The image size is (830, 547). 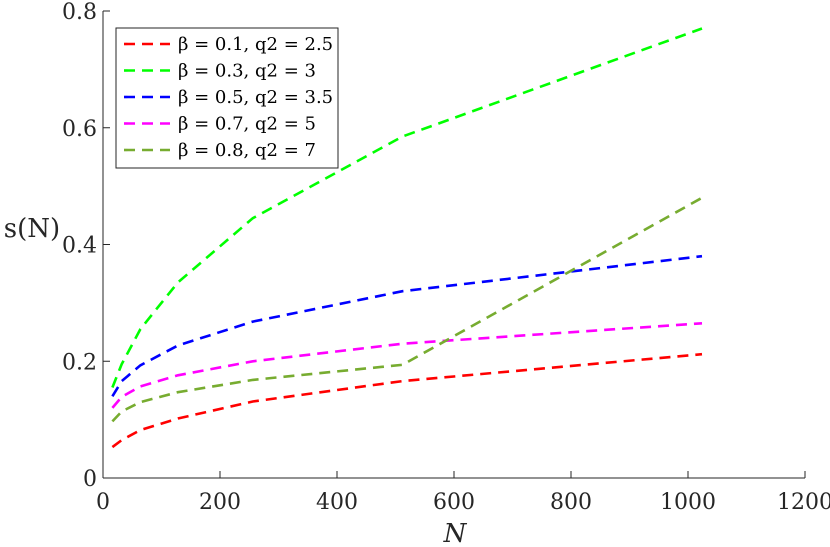 What do you see at coordinates (255, 44) in the screenshot?
I see `legend-label-1: β = 0.1, q2 = 2.5` at bounding box center [255, 44].